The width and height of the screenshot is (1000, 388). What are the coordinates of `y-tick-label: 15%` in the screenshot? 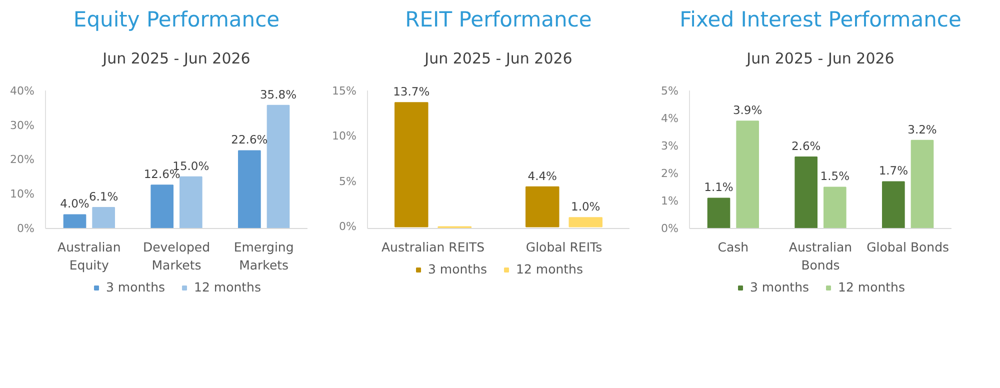 It's located at (344, 91).